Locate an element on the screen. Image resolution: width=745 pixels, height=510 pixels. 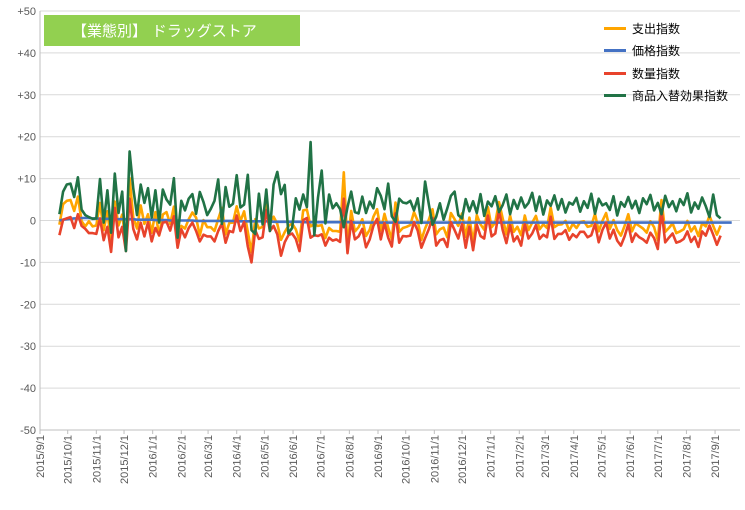
legend-label: 商品入替効果指数 is located at coordinates (680, 96).